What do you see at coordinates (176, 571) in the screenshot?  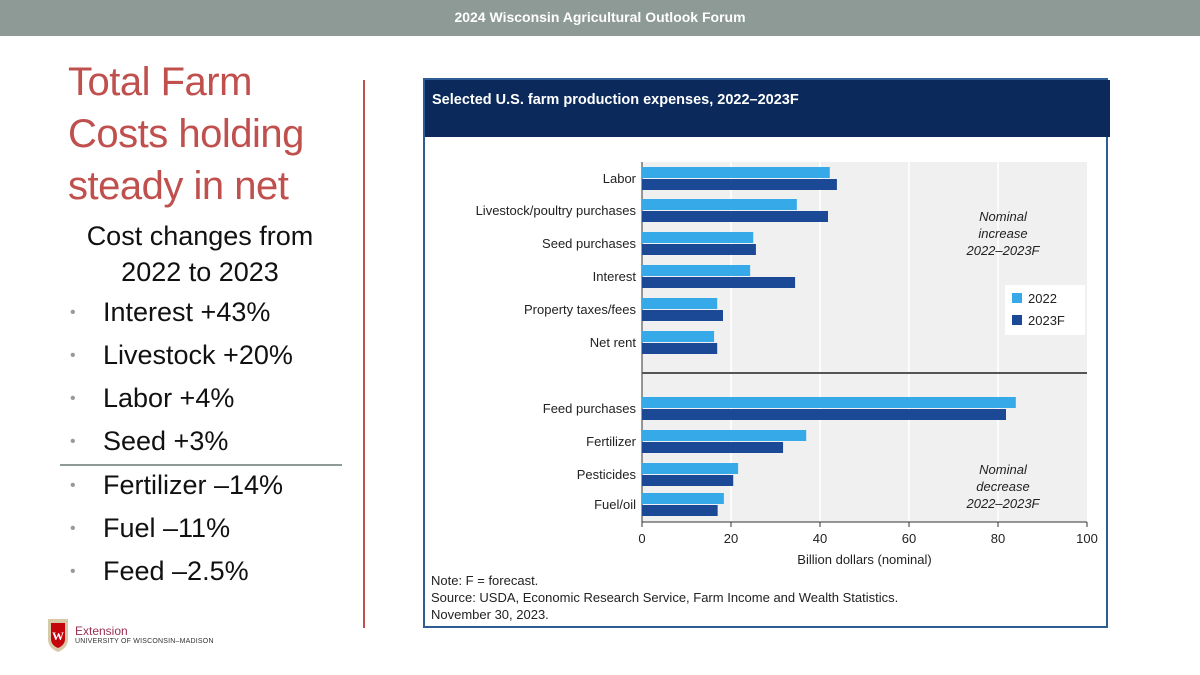 I see `bullet-text: Feed –2.5%` at bounding box center [176, 571].